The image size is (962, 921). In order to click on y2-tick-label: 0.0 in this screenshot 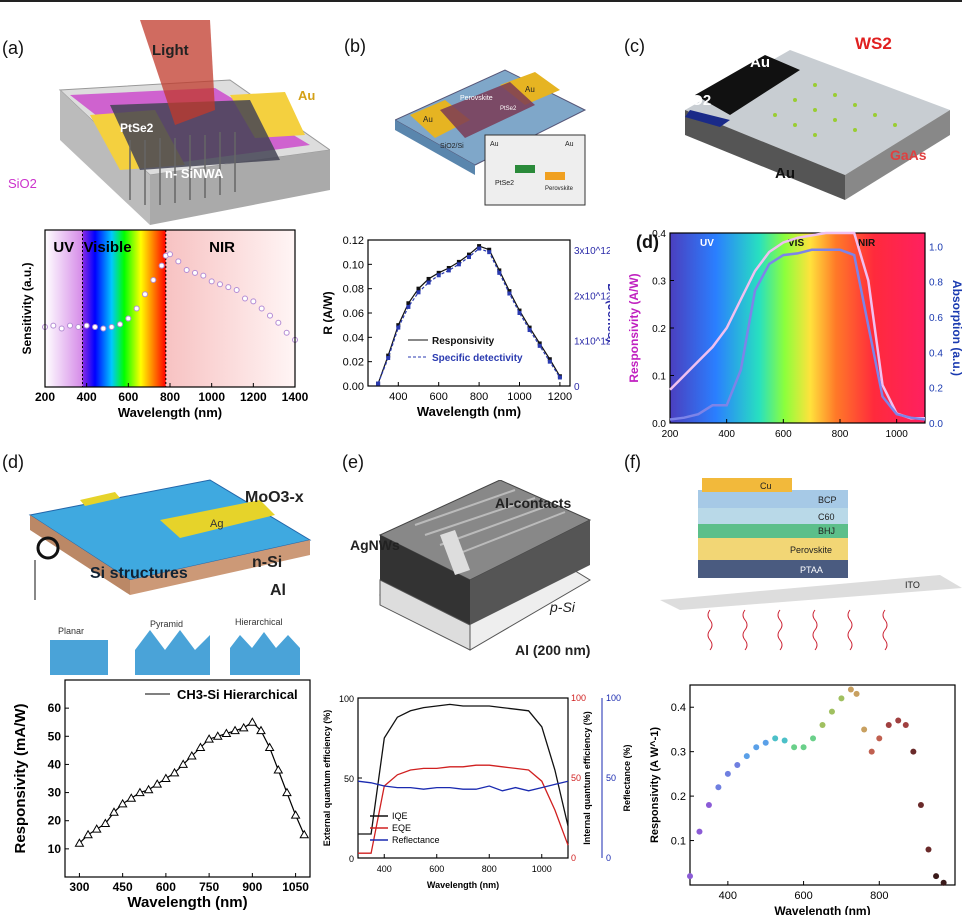, I will do `click(936, 424)`.